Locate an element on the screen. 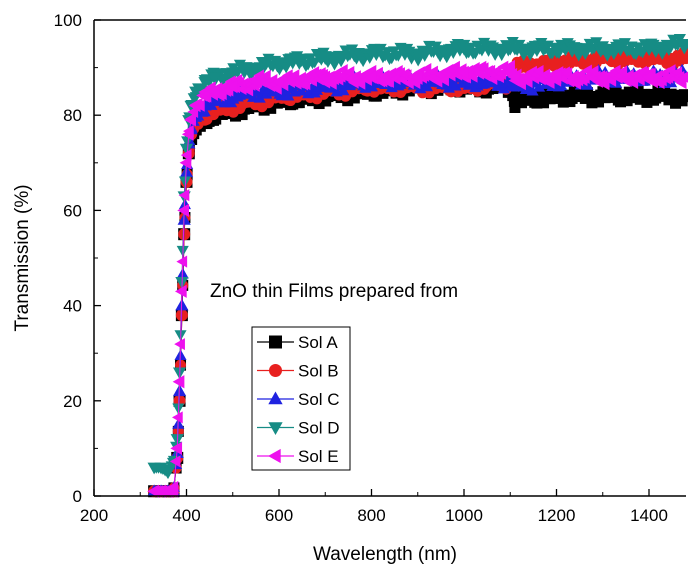 The width and height of the screenshot is (688, 571). legend: Sol A Sol B Sol C Sol D Sol E is located at coordinates (301, 398).